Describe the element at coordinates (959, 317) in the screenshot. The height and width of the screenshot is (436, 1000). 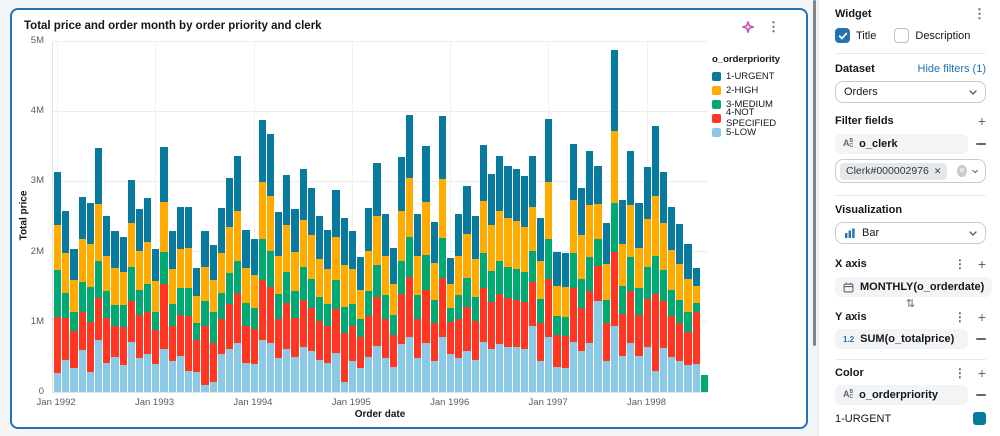
I see `y-axis-kebab-icon: ⋮` at that location.